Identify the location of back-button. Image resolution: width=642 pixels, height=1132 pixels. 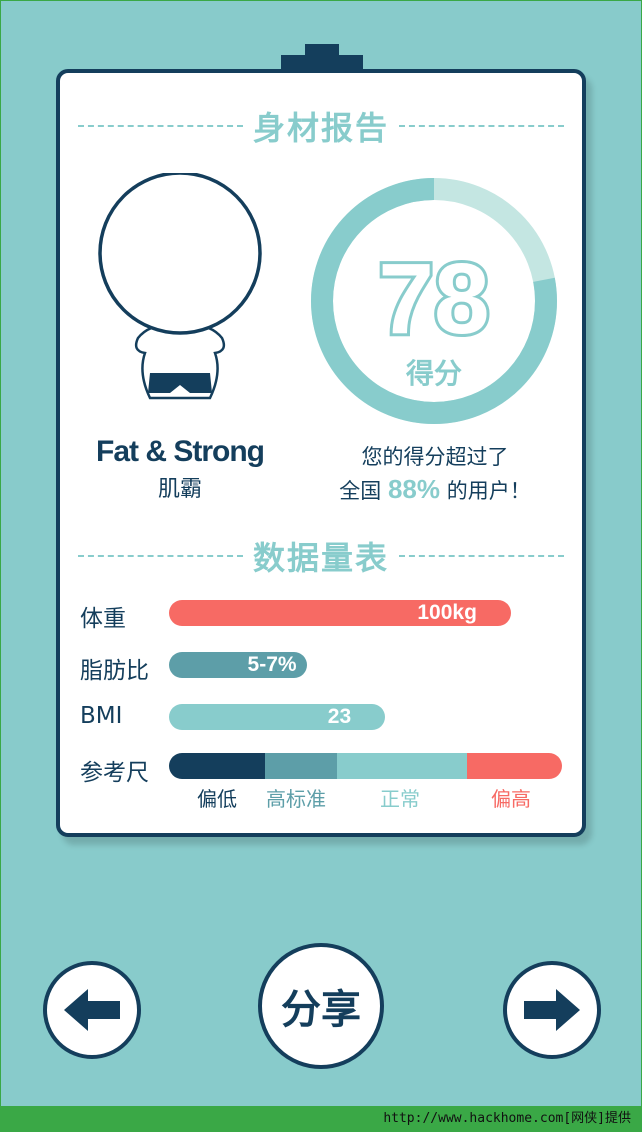
(92, 1010).